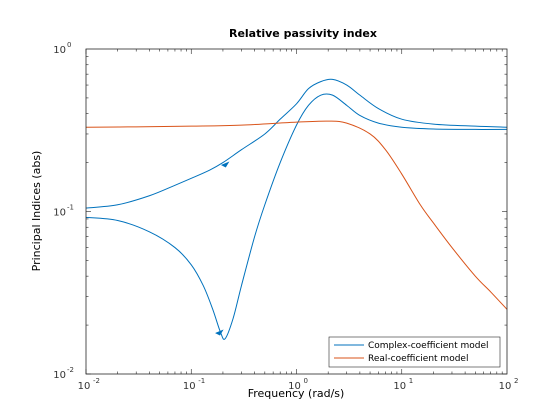 Image resolution: width=560 pixels, height=420 pixels. Describe the element at coordinates (303, 33) in the screenshot. I see `chart-title: Relative passivity index` at that location.